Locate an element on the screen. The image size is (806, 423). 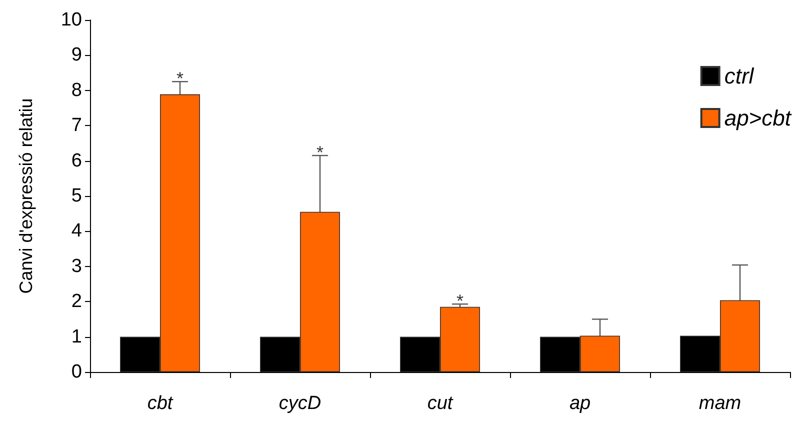
x-tick-label: mam is located at coordinates (720, 403).